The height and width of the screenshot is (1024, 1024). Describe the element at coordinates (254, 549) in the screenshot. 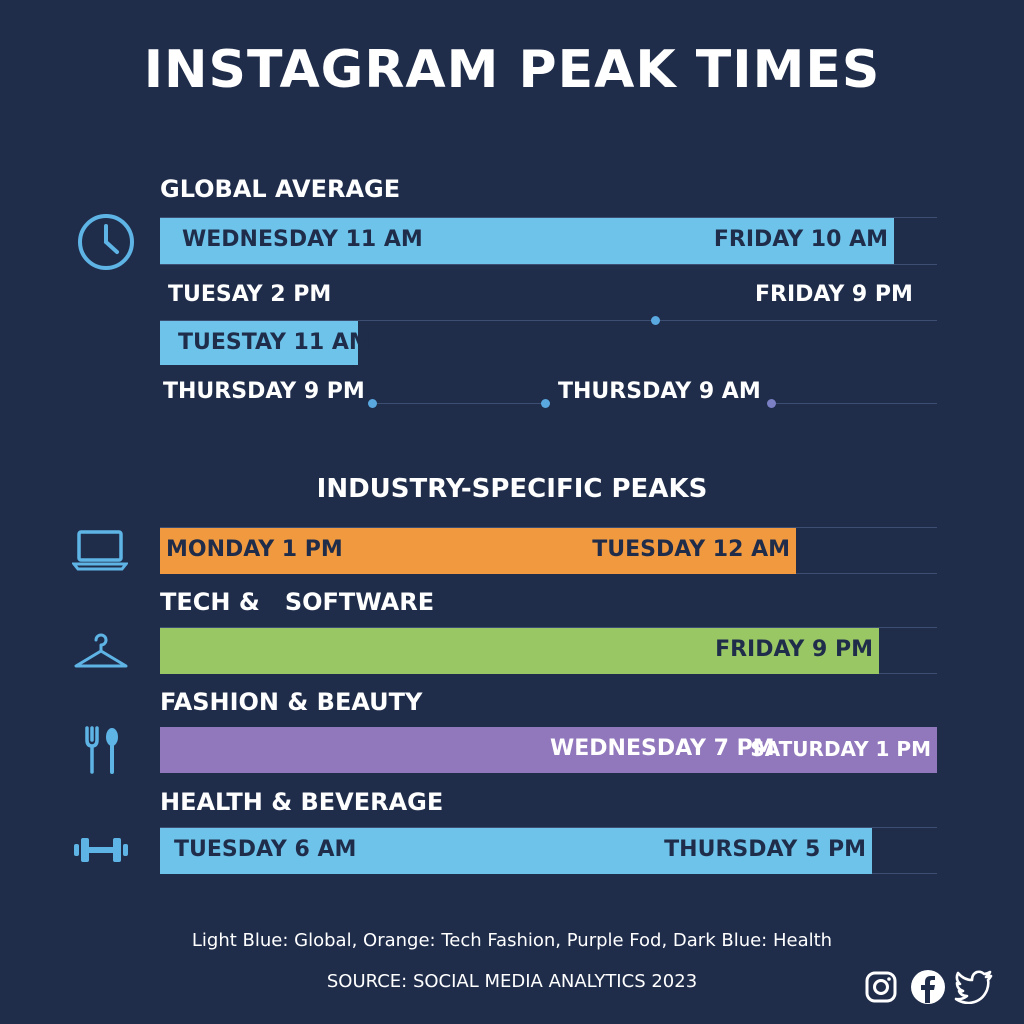

I see `bar-label-start: MONDAY 1 PM` at that location.